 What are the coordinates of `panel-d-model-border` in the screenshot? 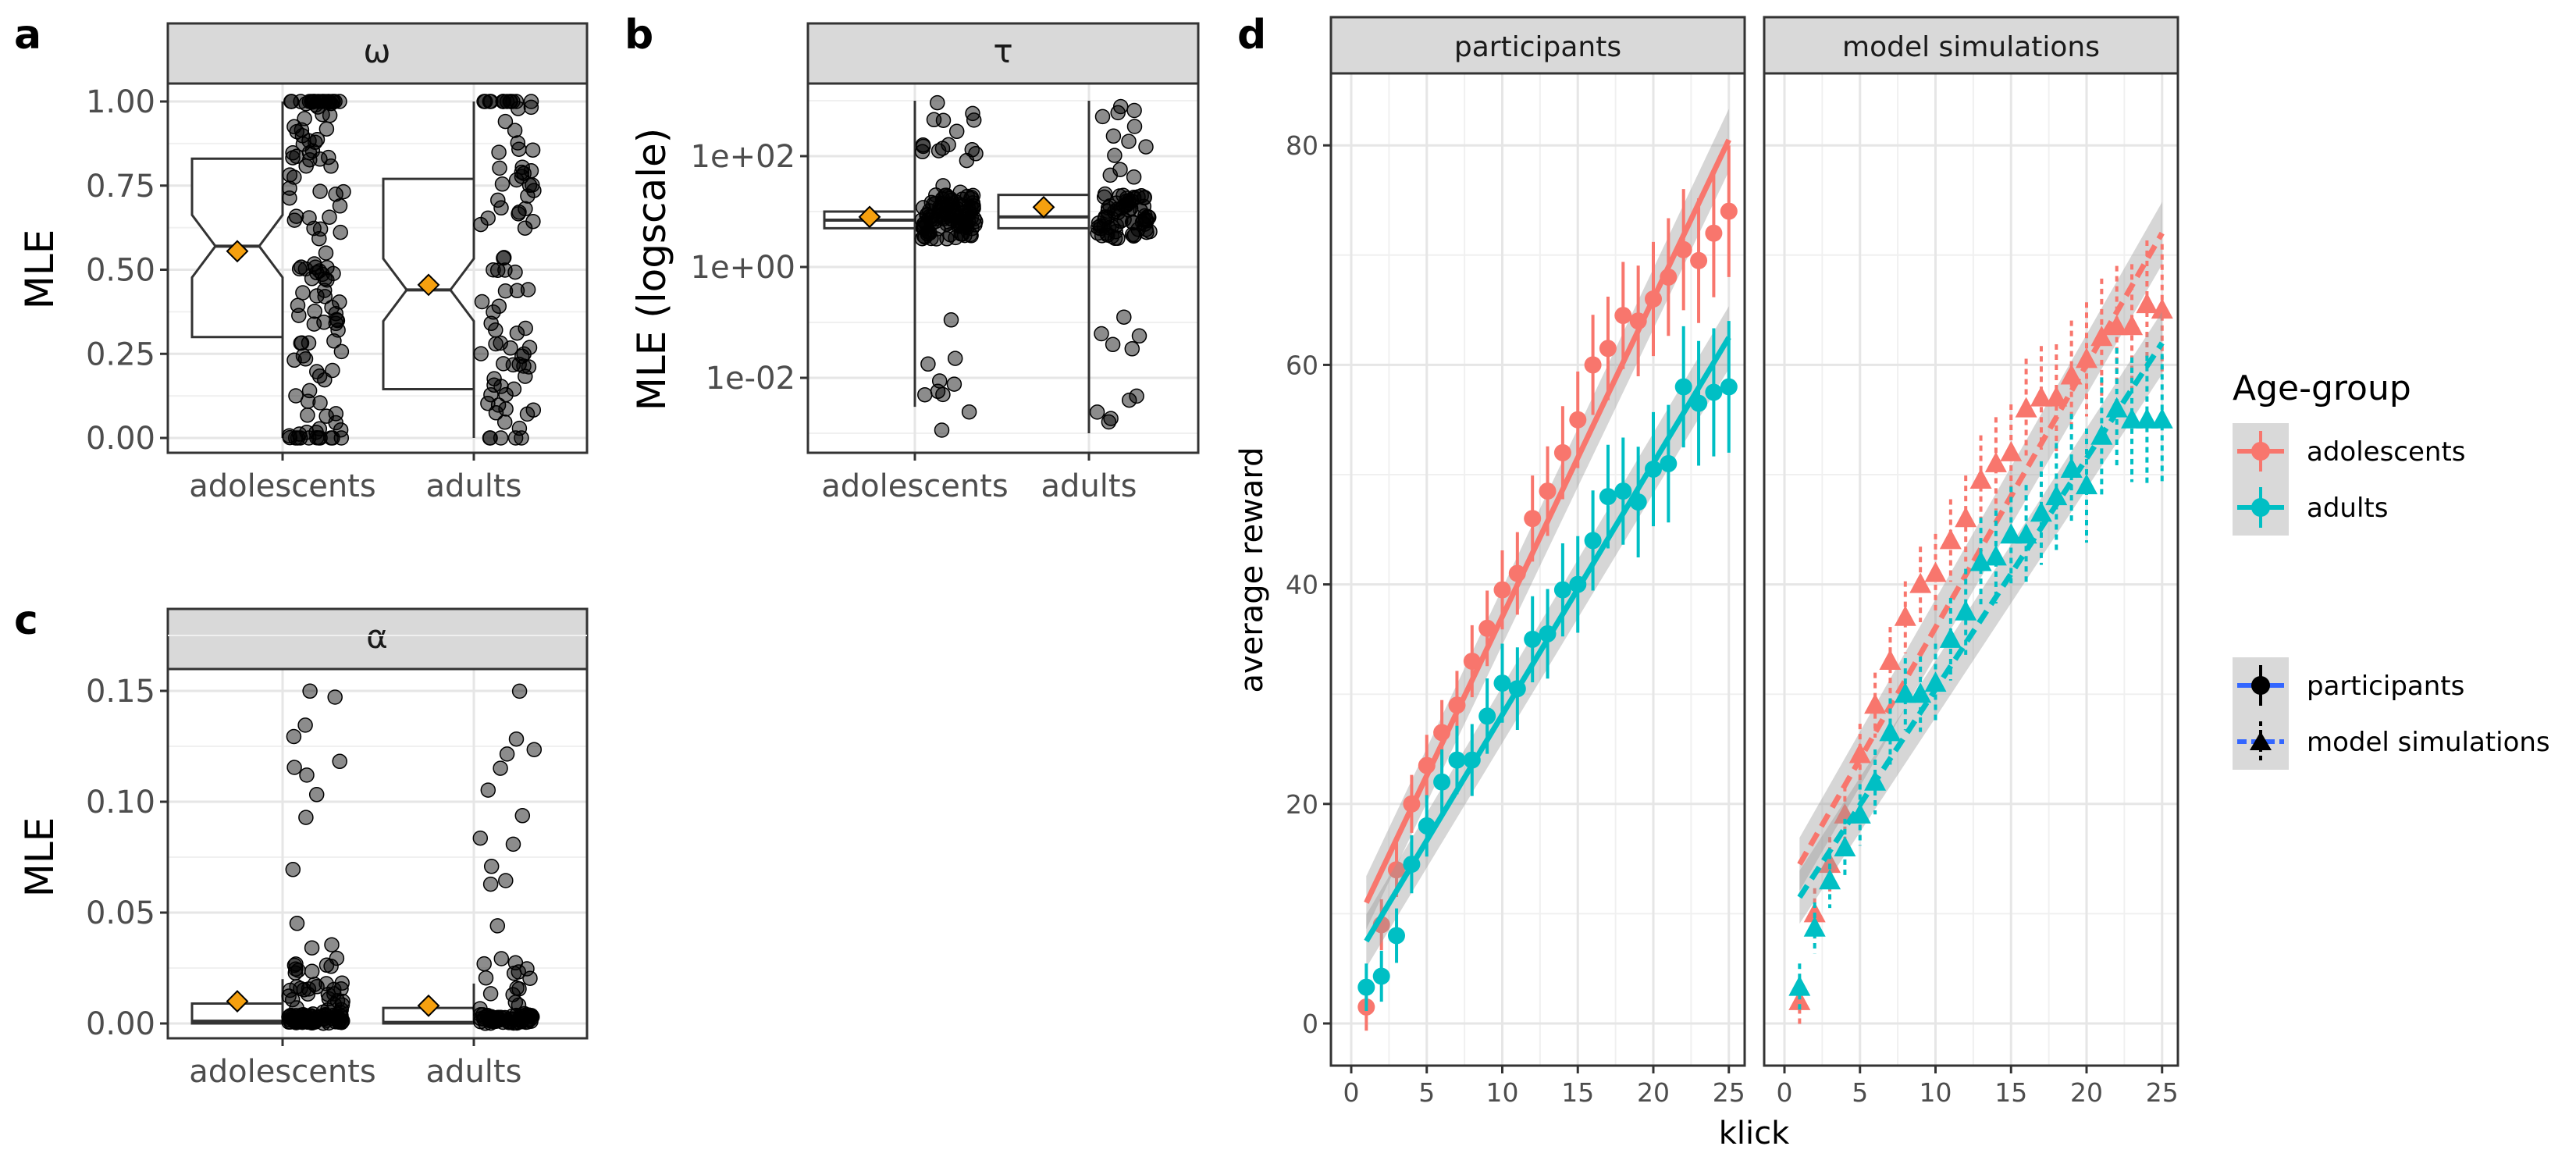 It's located at (1971, 569).